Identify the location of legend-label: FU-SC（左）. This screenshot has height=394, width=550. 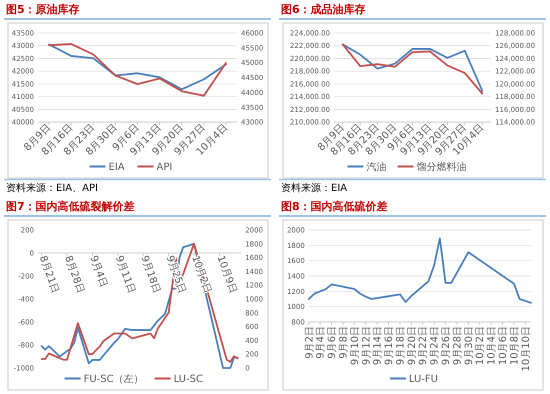
(114, 379).